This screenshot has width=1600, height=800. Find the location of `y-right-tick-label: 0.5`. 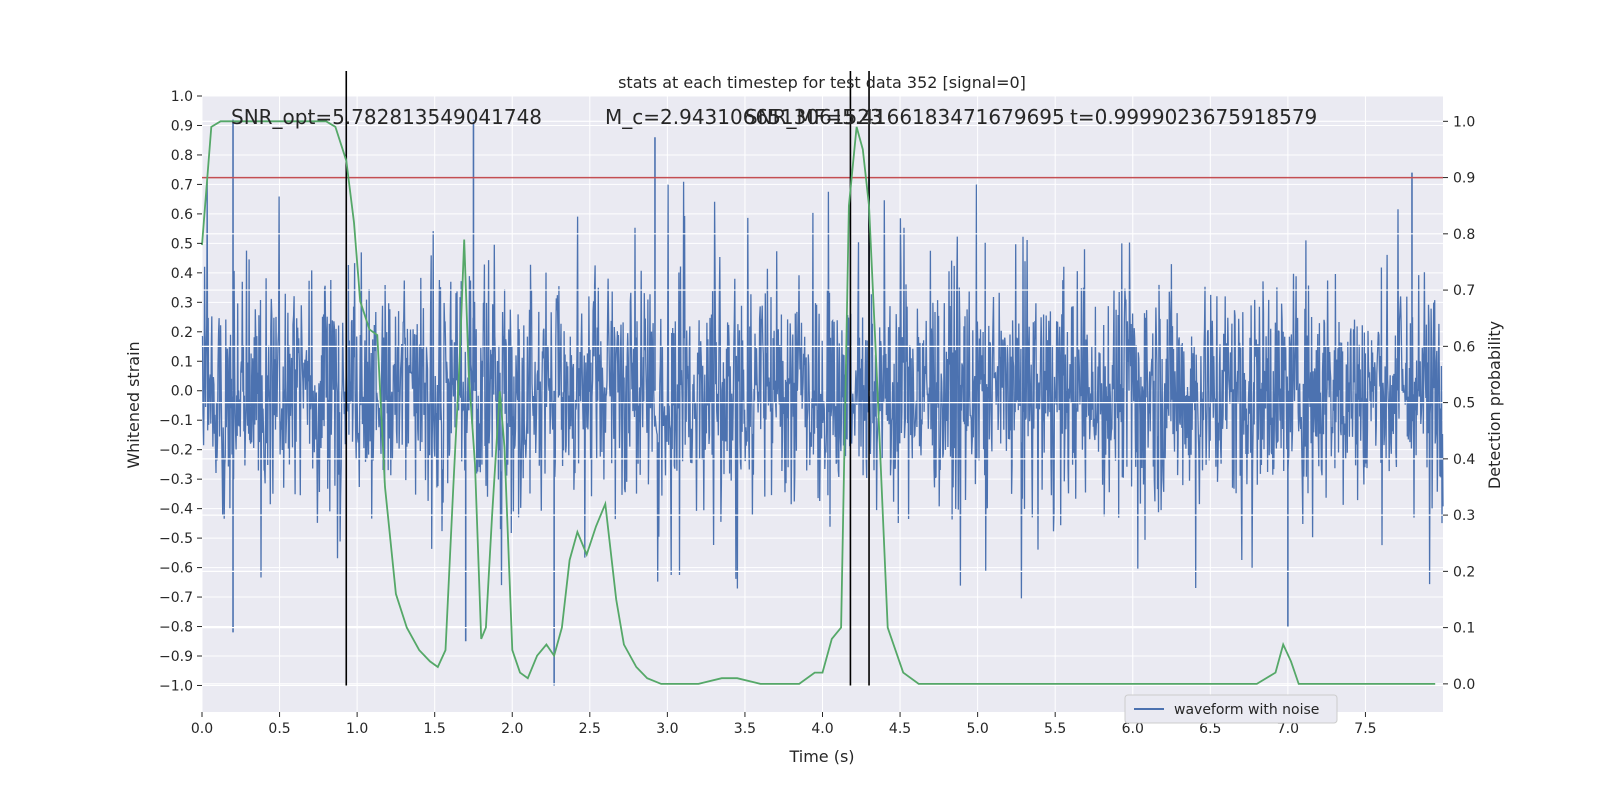

y-right-tick-label: 0.5 is located at coordinates (1464, 404).